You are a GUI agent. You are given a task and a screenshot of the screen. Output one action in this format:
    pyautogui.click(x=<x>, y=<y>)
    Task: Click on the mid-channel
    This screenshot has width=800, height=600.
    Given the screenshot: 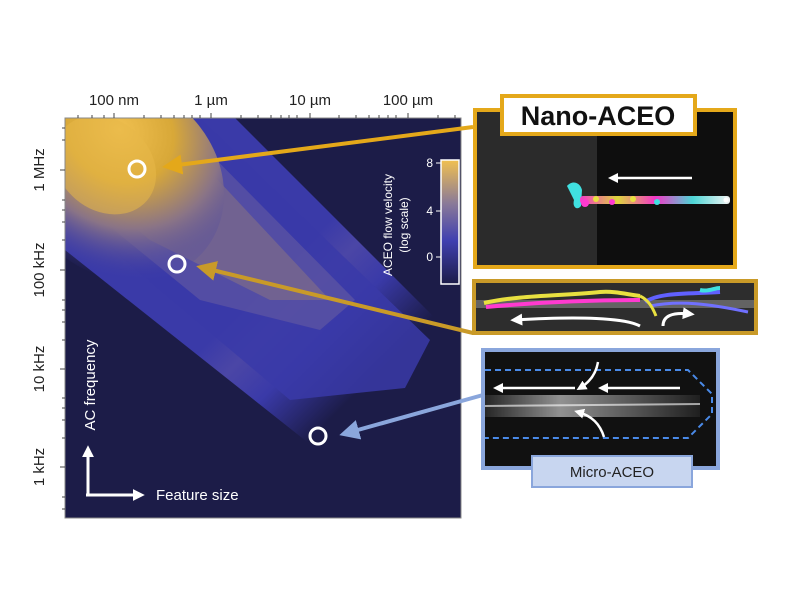 What is the action you would take?
    pyautogui.click(x=615, y=304)
    